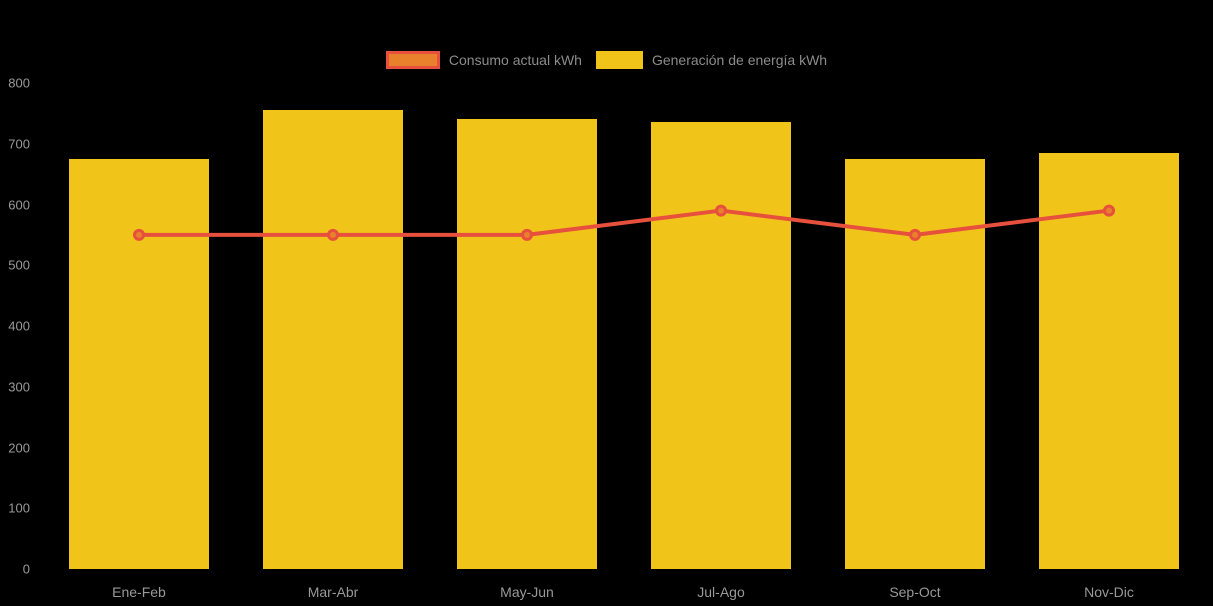  What do you see at coordinates (1109, 360) in the screenshot?
I see `bar-nov-dic` at bounding box center [1109, 360].